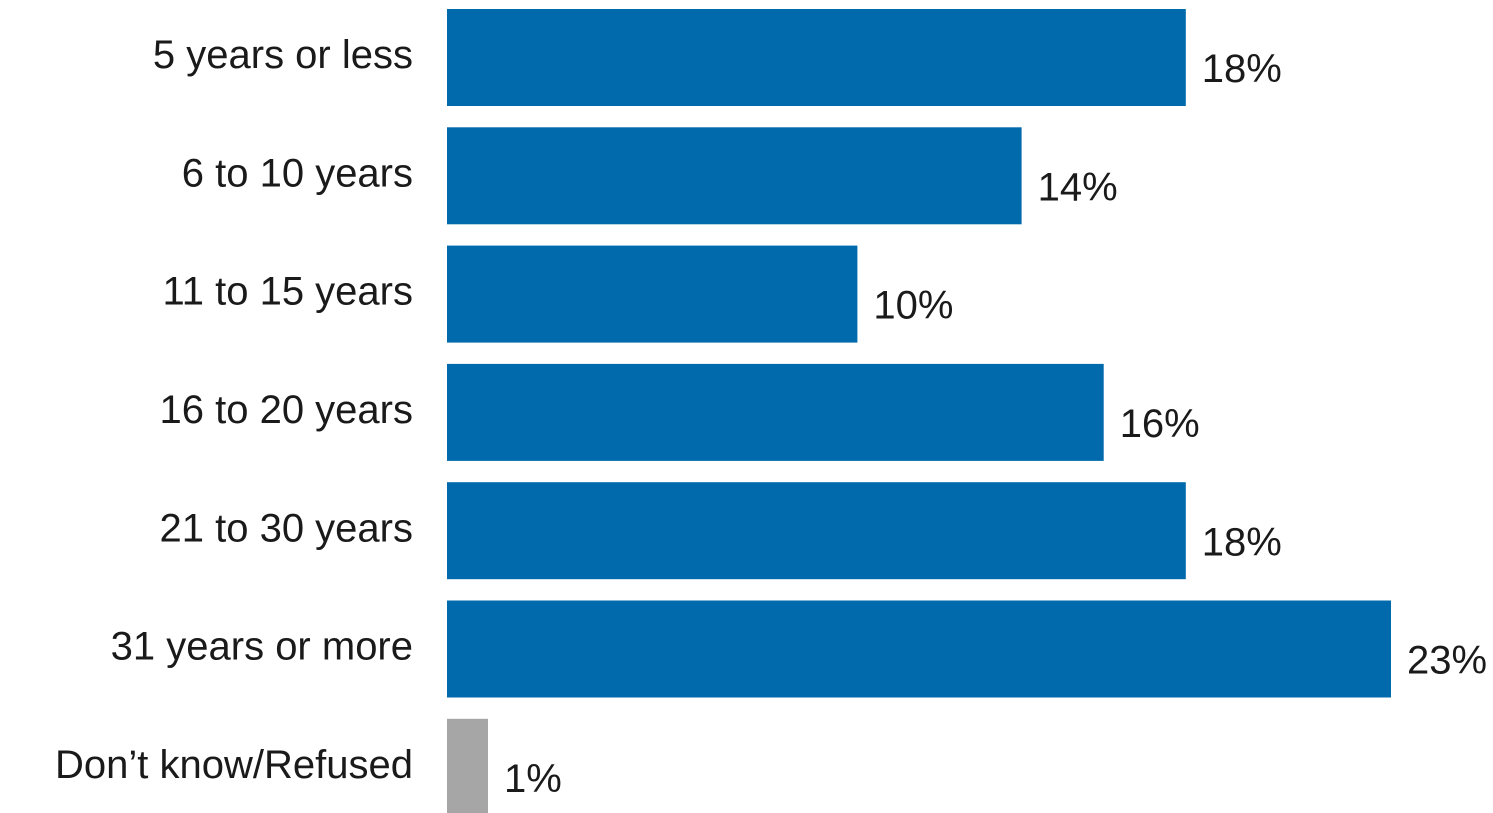 The image size is (1493, 813). What do you see at coordinates (297, 173) in the screenshot?
I see `category-label-6-to-10-years: 6 to 10 years` at bounding box center [297, 173].